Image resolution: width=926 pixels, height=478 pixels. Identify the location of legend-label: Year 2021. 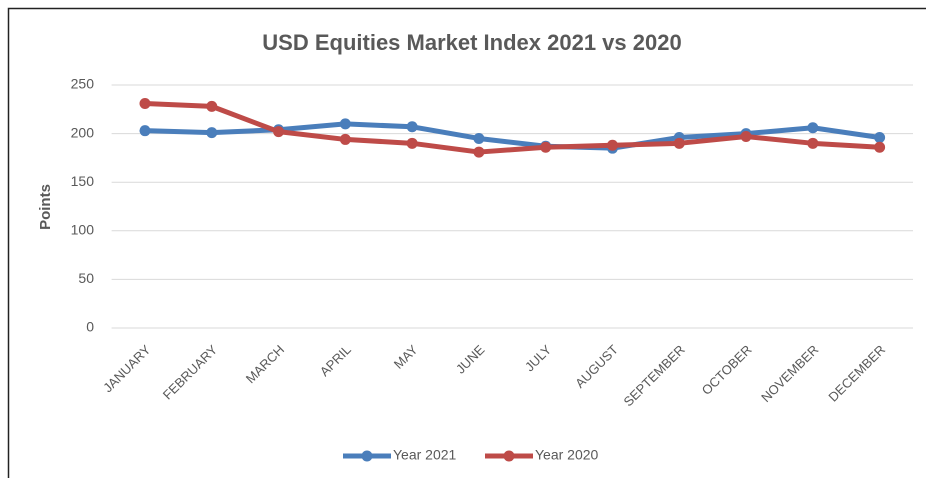
(425, 455).